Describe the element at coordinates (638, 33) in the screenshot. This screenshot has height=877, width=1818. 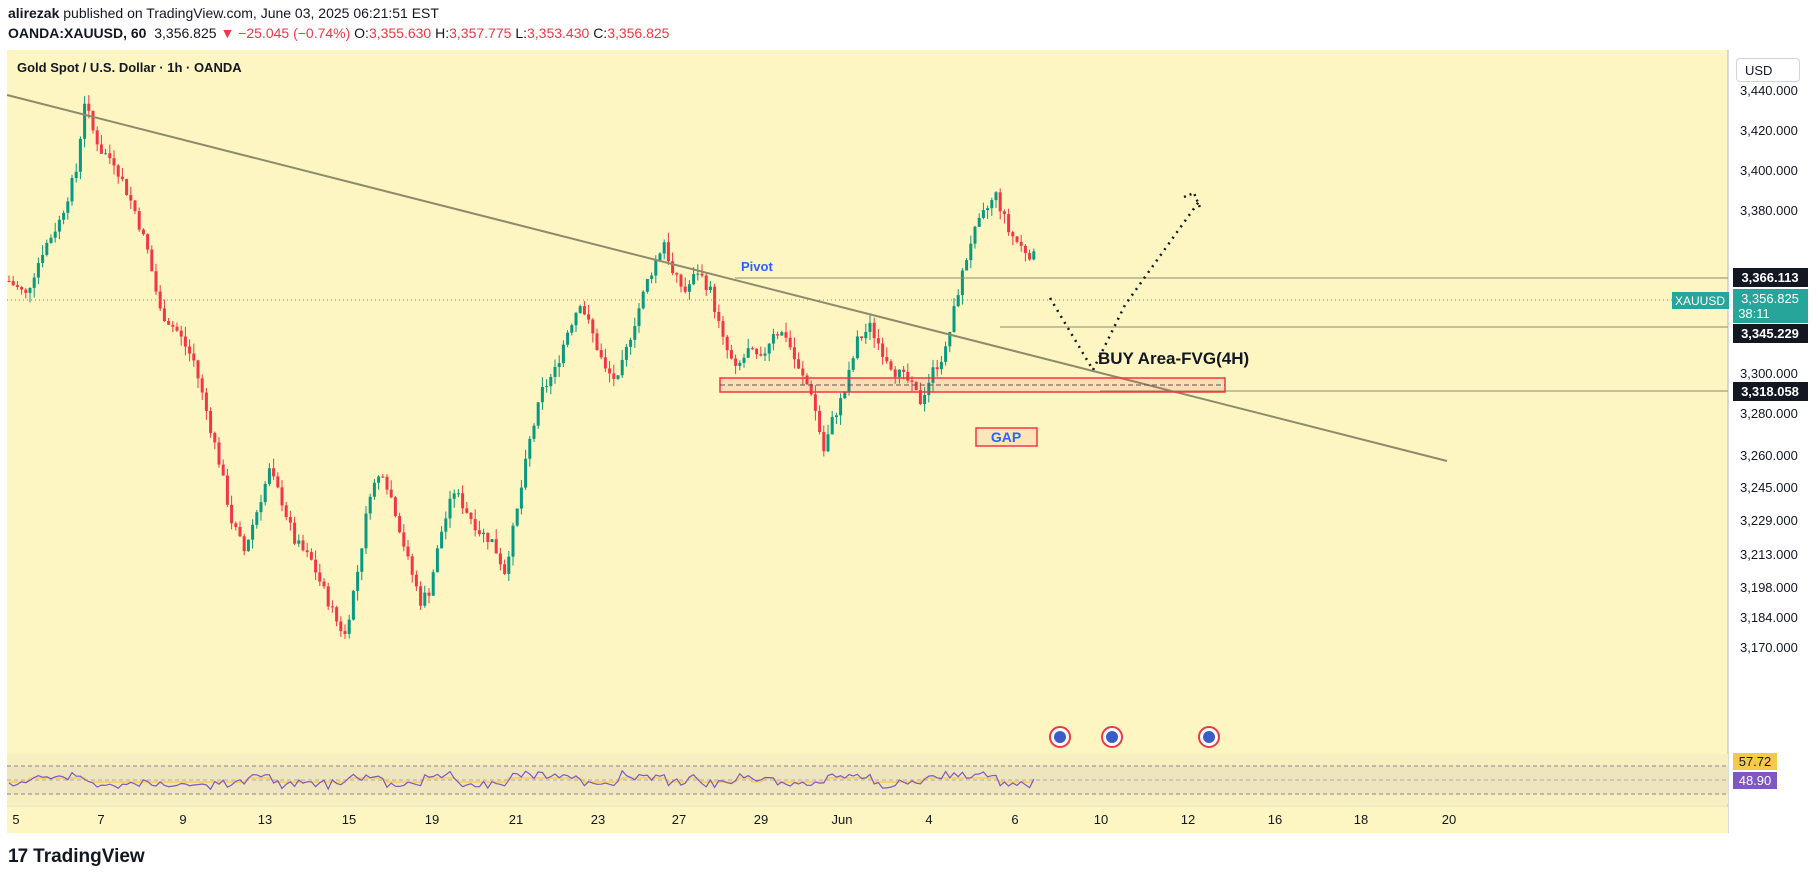
I see `close-value: 3,356.825` at that location.